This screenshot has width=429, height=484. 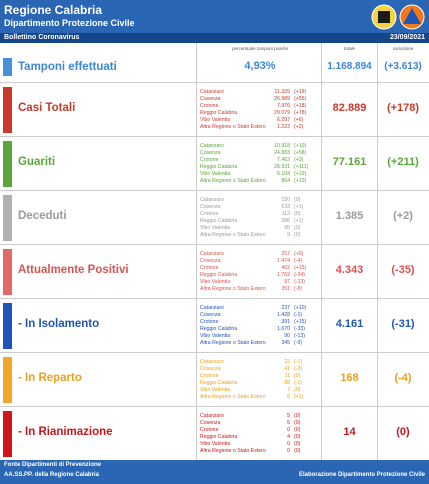 What do you see at coordinates (349, 66) in the screenshot?
I see `tests-total: 1.168.894` at bounding box center [349, 66].